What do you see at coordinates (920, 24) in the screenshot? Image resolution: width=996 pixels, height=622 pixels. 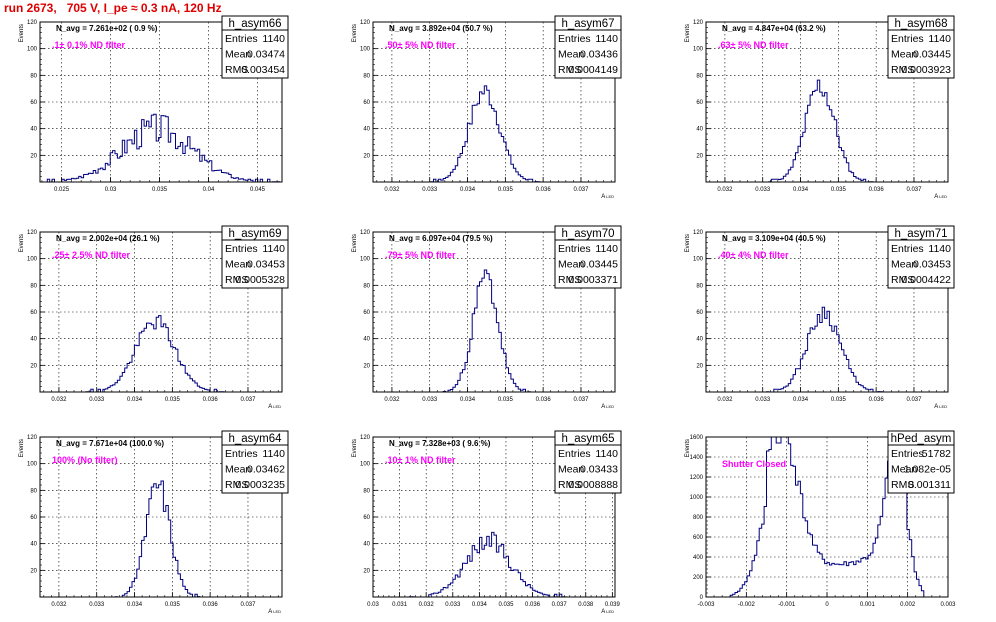 I see `stats-box-title: h_asym68` at bounding box center [920, 24].